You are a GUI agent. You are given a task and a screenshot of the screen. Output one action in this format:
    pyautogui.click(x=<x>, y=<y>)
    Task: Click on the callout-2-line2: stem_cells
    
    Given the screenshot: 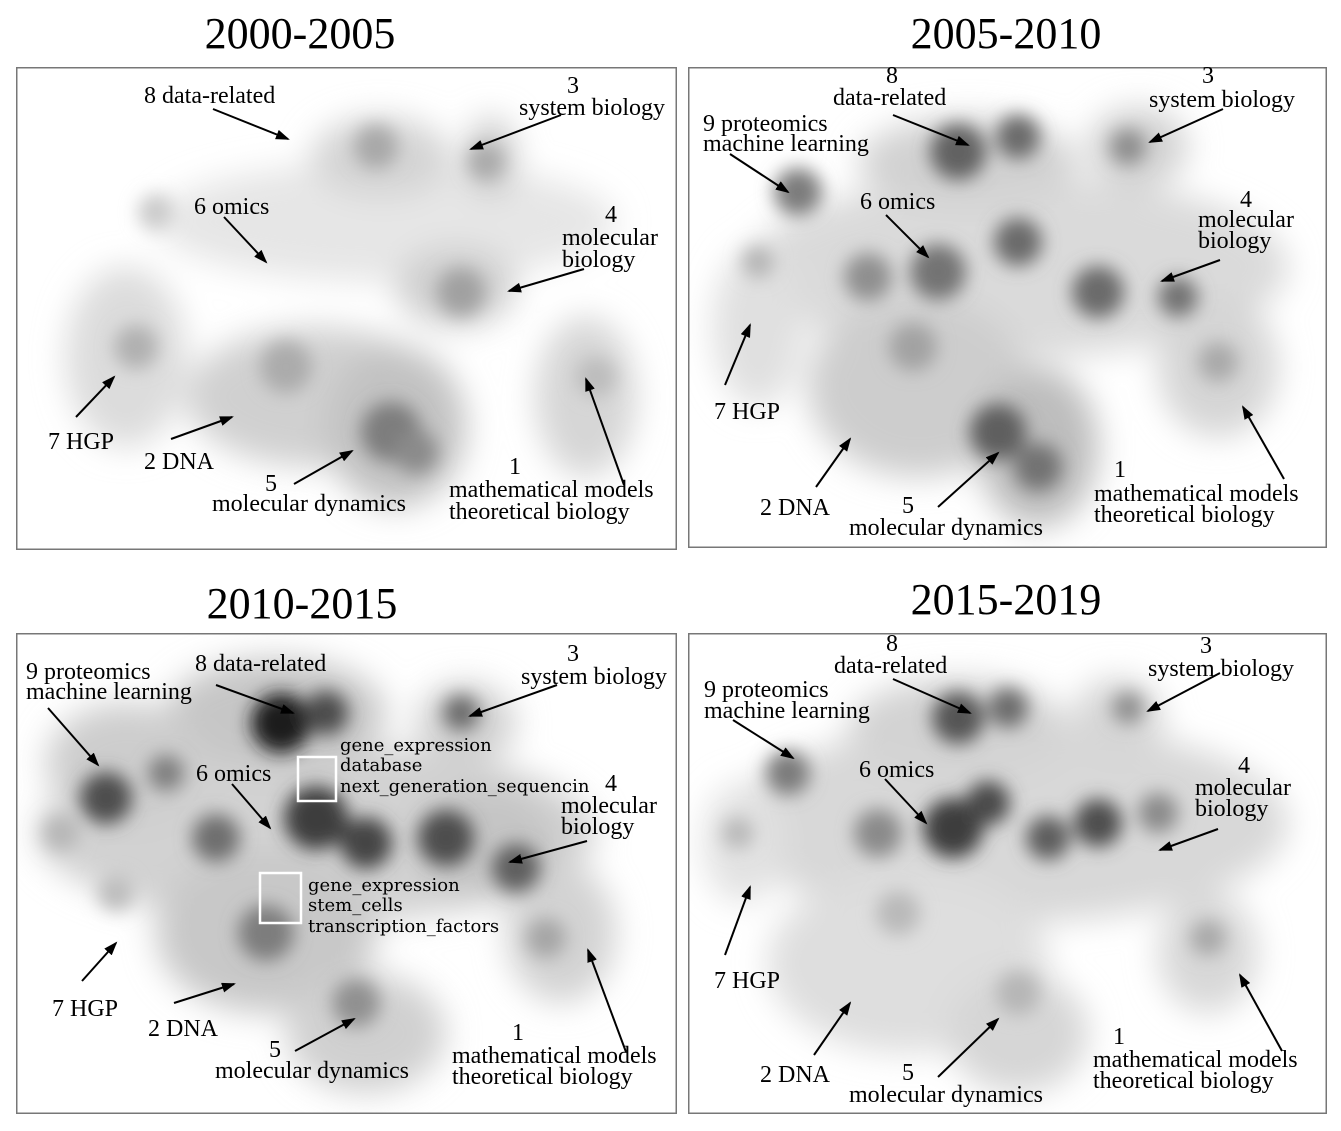 What is the action you would take?
    pyautogui.click(x=355, y=905)
    